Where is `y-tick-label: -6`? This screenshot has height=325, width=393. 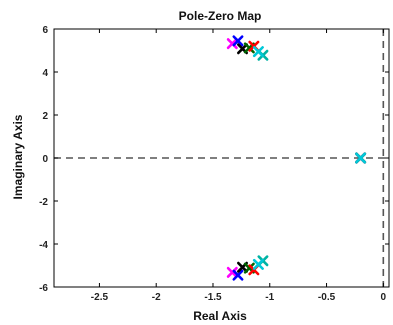 y-tick-label: -6 is located at coordinates (43, 288).